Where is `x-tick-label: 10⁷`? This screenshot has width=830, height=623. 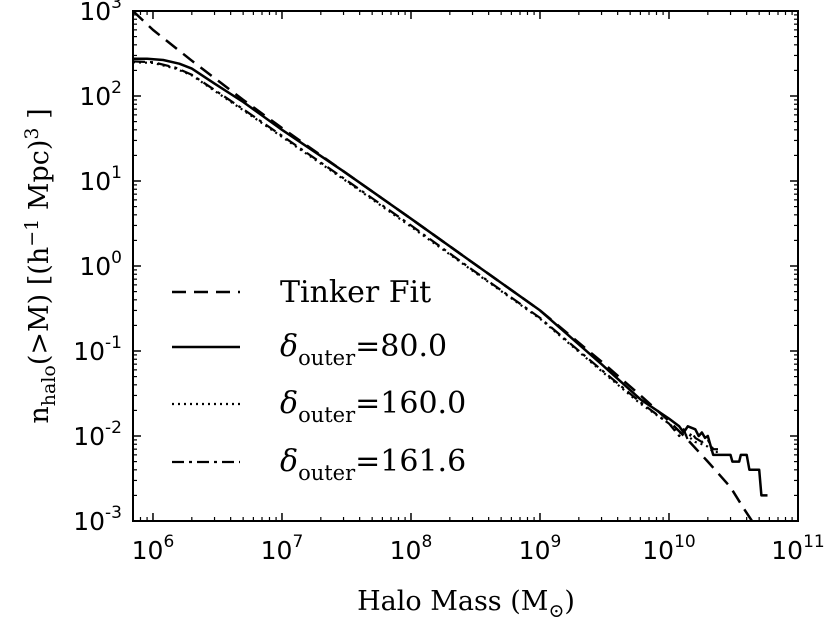
x-tick-label: 10⁷ is located at coordinates (282, 548).